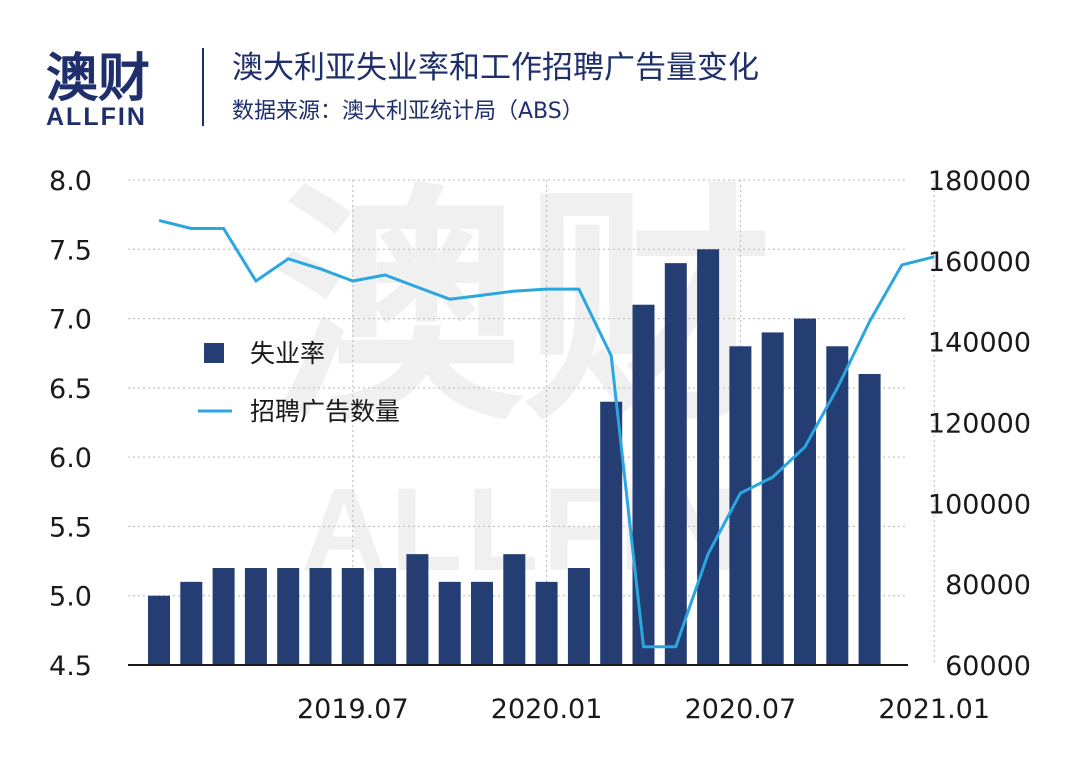 The image size is (1080, 766). What do you see at coordinates (287, 353) in the screenshot?
I see `legend-bar-label: 失业率` at bounding box center [287, 353].